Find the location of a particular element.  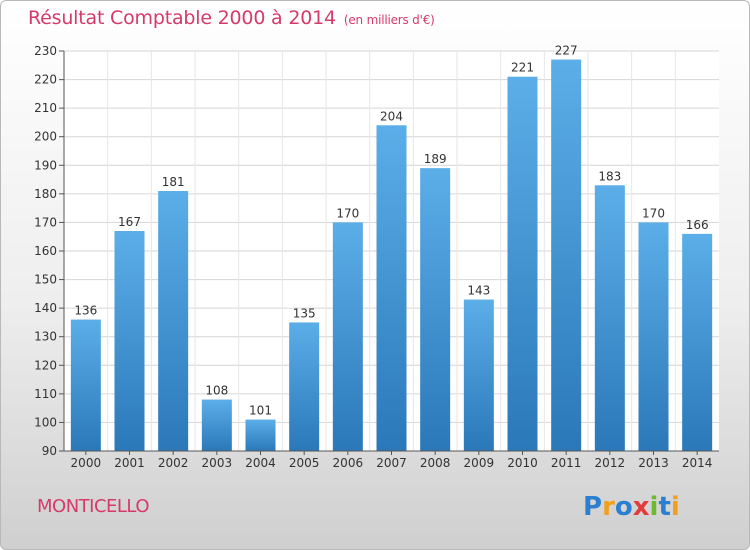

y-tick-label: 140 is located at coordinates (45, 308).